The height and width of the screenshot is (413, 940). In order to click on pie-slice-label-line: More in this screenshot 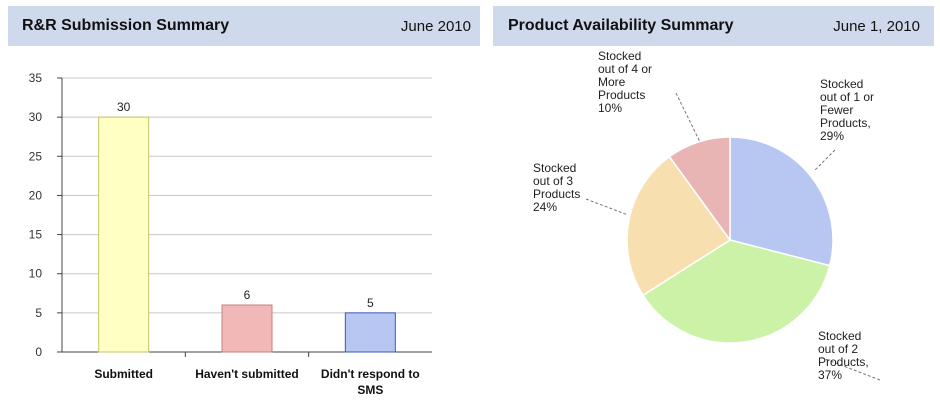, I will do `click(612, 82)`.